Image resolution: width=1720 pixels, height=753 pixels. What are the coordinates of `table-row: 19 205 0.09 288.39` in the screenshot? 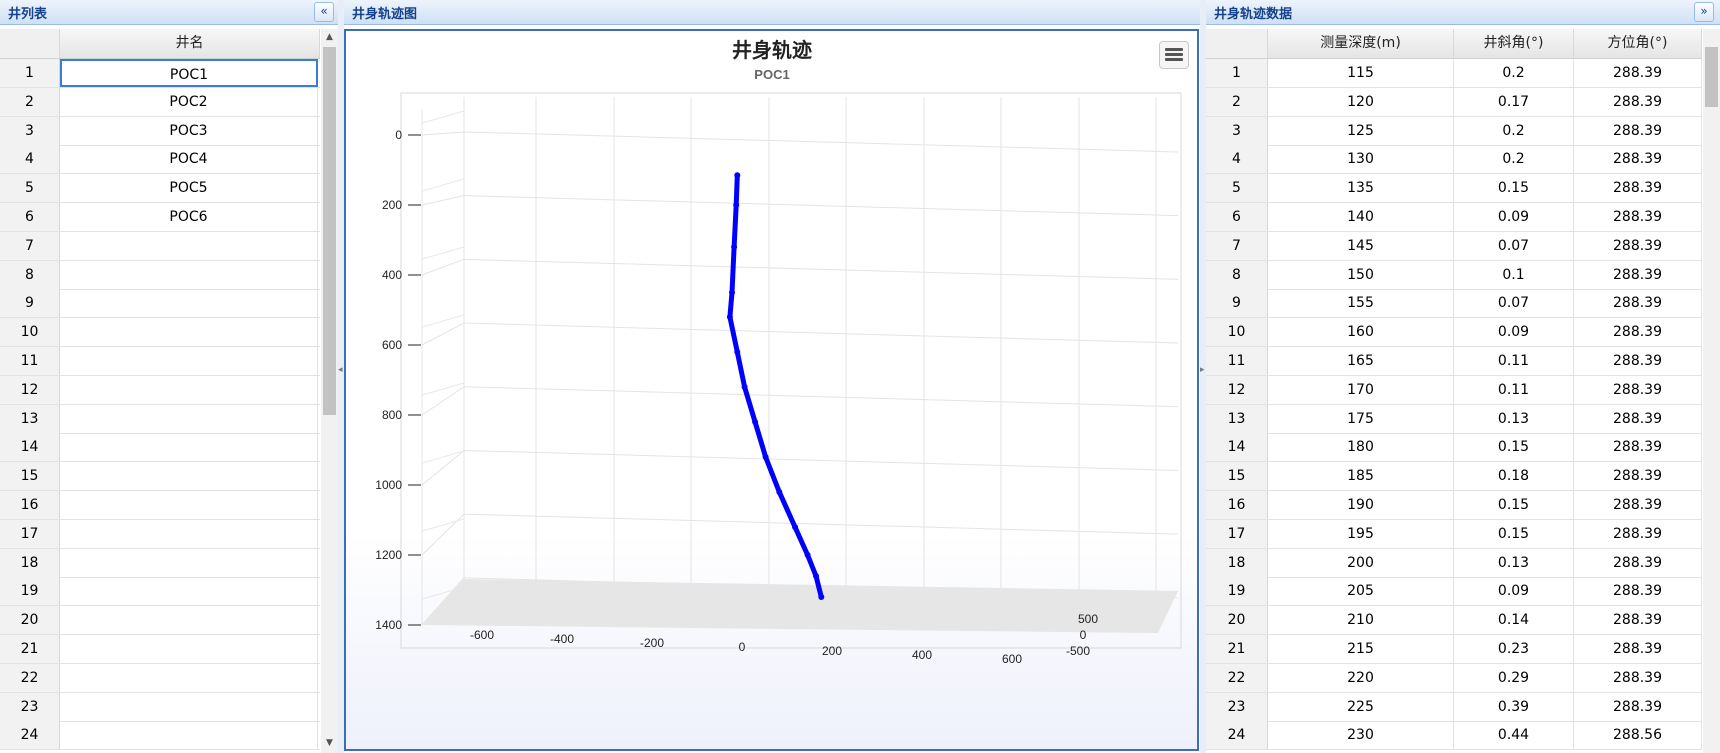 It's located at (1454, 592).